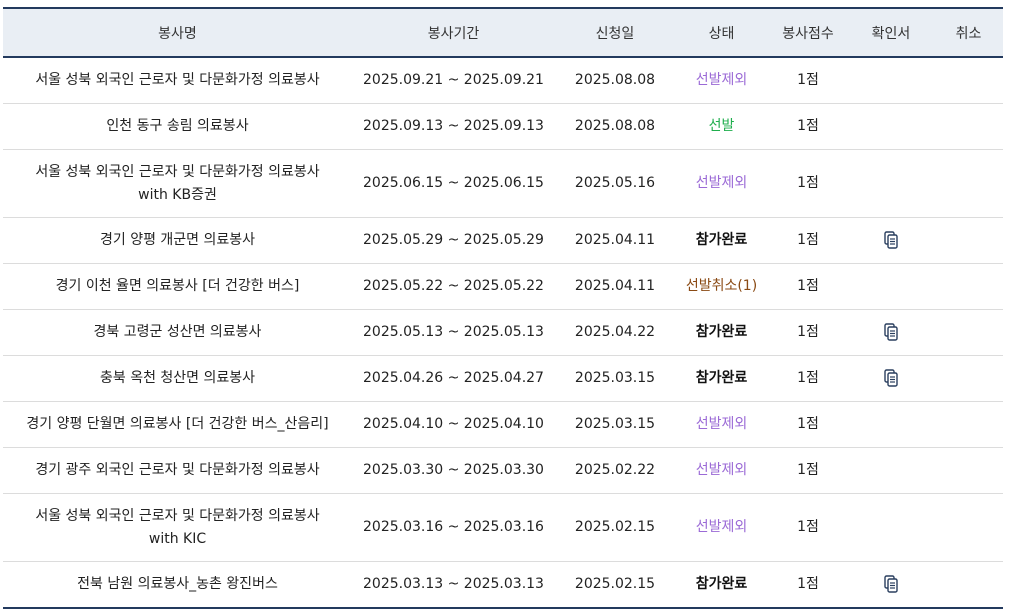  I want to click on cell-name: 경기 광주 외국인 근로자 및 다문화가정 의료봉사, so click(177, 470).